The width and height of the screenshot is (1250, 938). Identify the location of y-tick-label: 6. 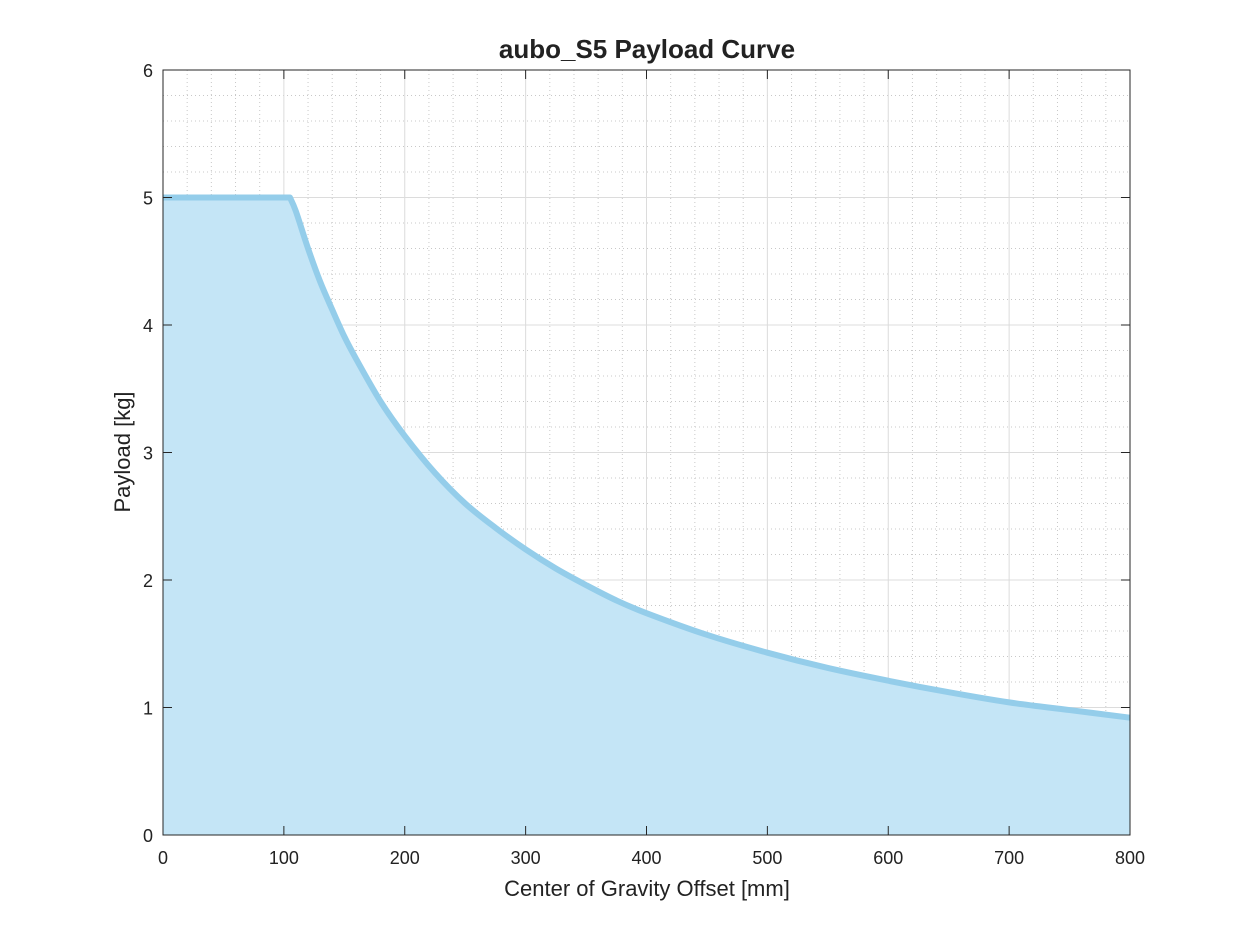
(148, 71).